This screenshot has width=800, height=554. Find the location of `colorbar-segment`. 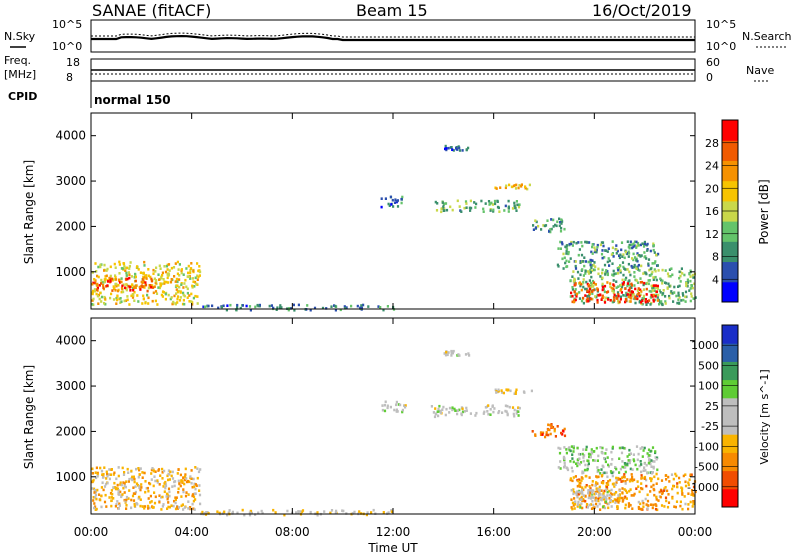

colorbar-segment is located at coordinates (730, 389).